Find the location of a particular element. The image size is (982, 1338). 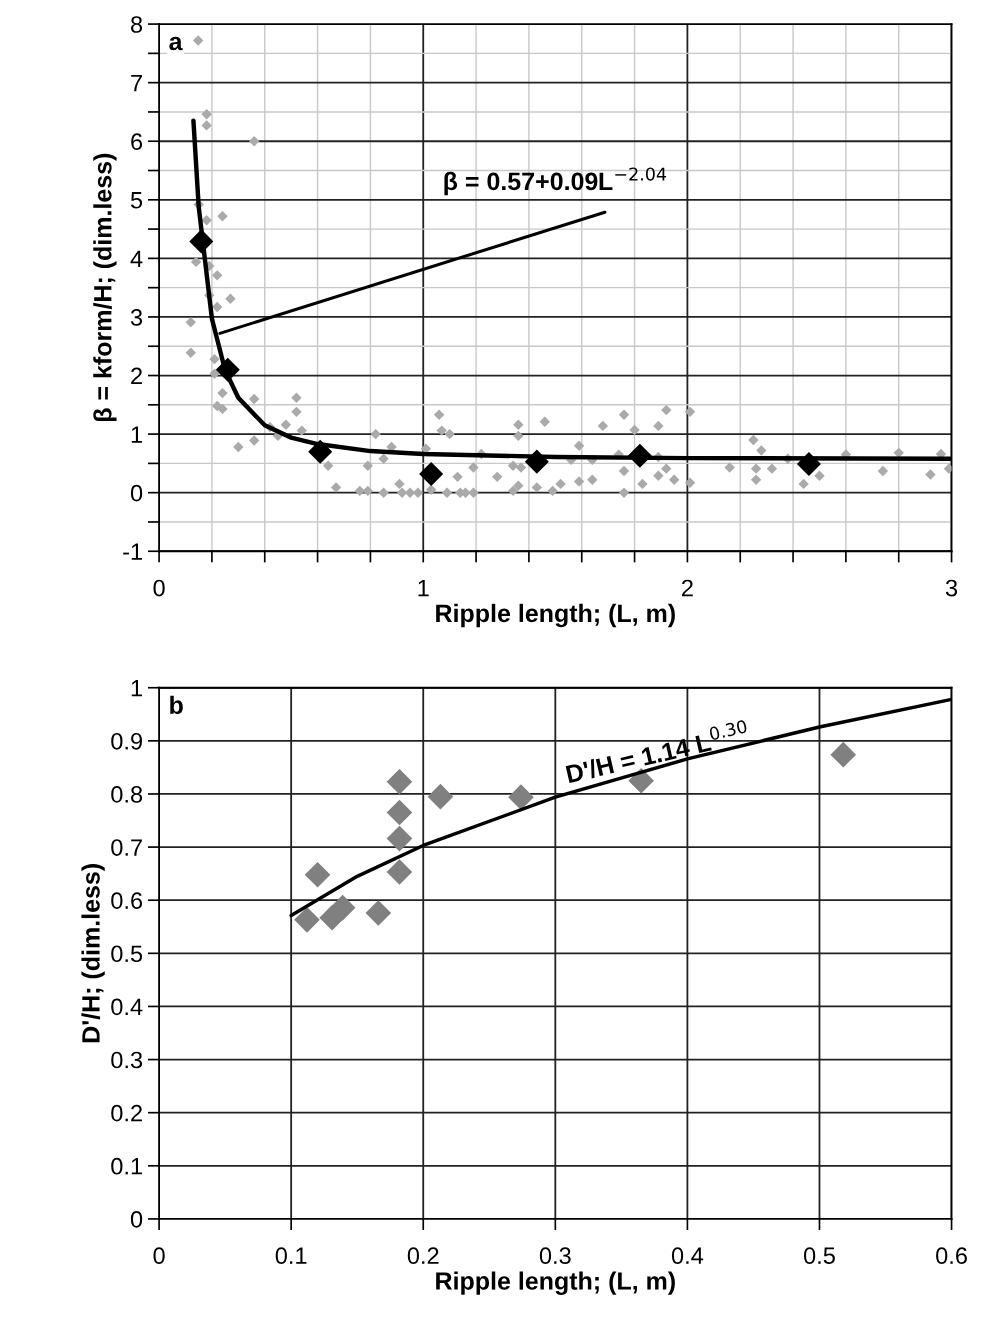

y-tick-label: 6 is located at coordinates (137, 142).